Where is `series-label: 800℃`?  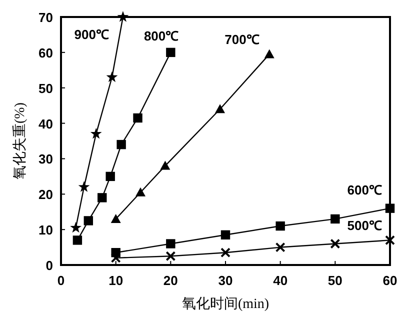
series-label: 800℃ is located at coordinates (161, 36).